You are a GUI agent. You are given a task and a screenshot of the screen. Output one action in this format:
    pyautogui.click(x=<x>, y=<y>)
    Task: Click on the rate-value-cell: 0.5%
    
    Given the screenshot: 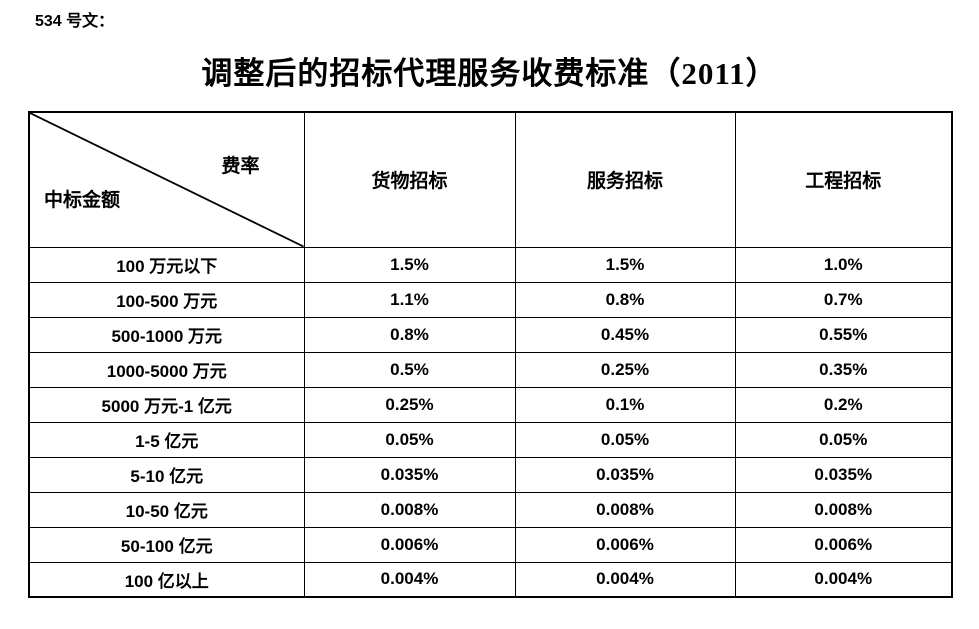 What is the action you would take?
    pyautogui.click(x=409, y=369)
    